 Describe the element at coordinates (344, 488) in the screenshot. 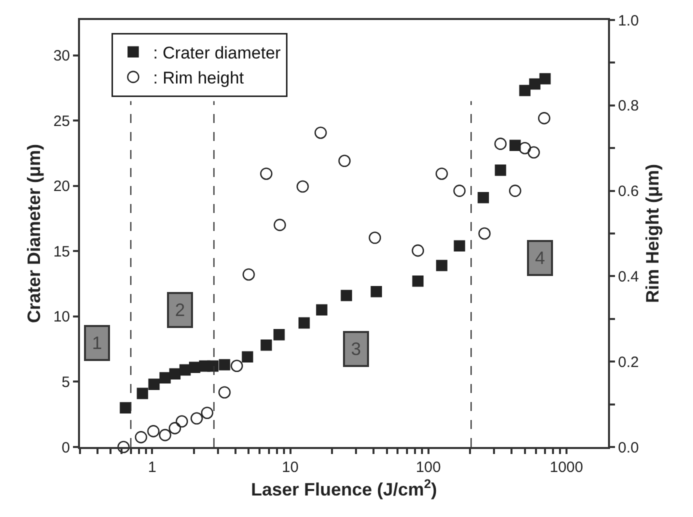

I see `x-axis-title: Laser Fluence (J/cm$^{2}$)` at that location.